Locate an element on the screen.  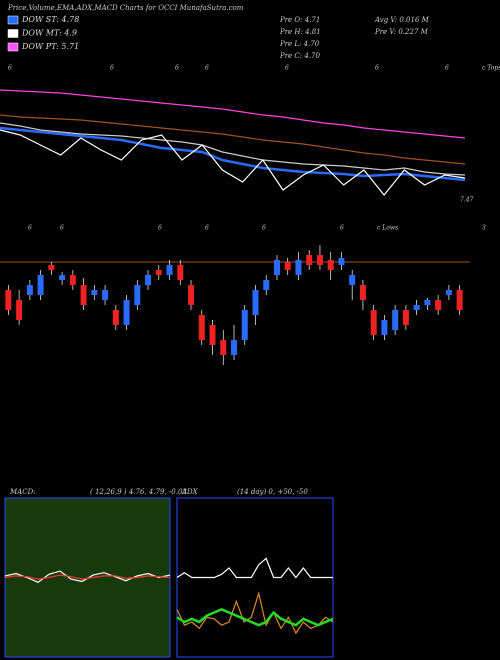
axis-note: c Lows is located at coordinates (387, 228).